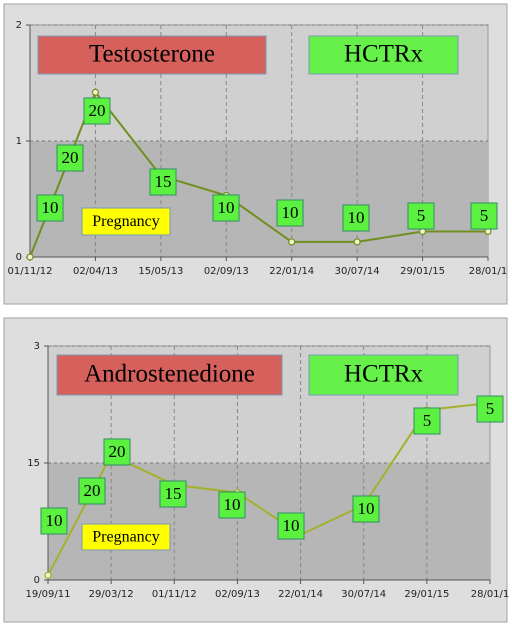 The width and height of the screenshot is (512, 628). I want to click on x-tick-label: 19/09/11, so click(48, 594).